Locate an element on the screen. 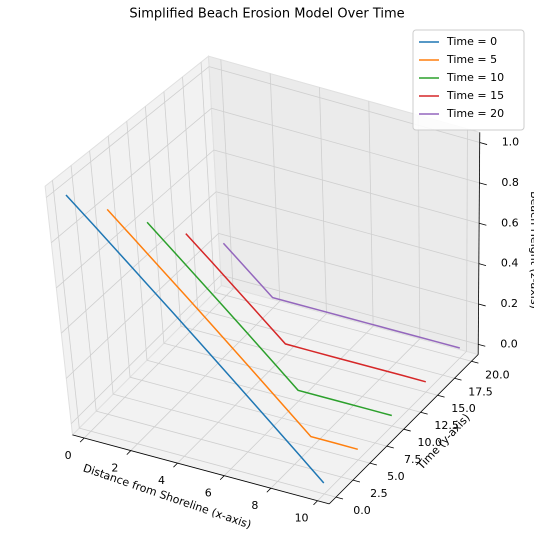  z-tick-label: 0.2 is located at coordinates (510, 303).